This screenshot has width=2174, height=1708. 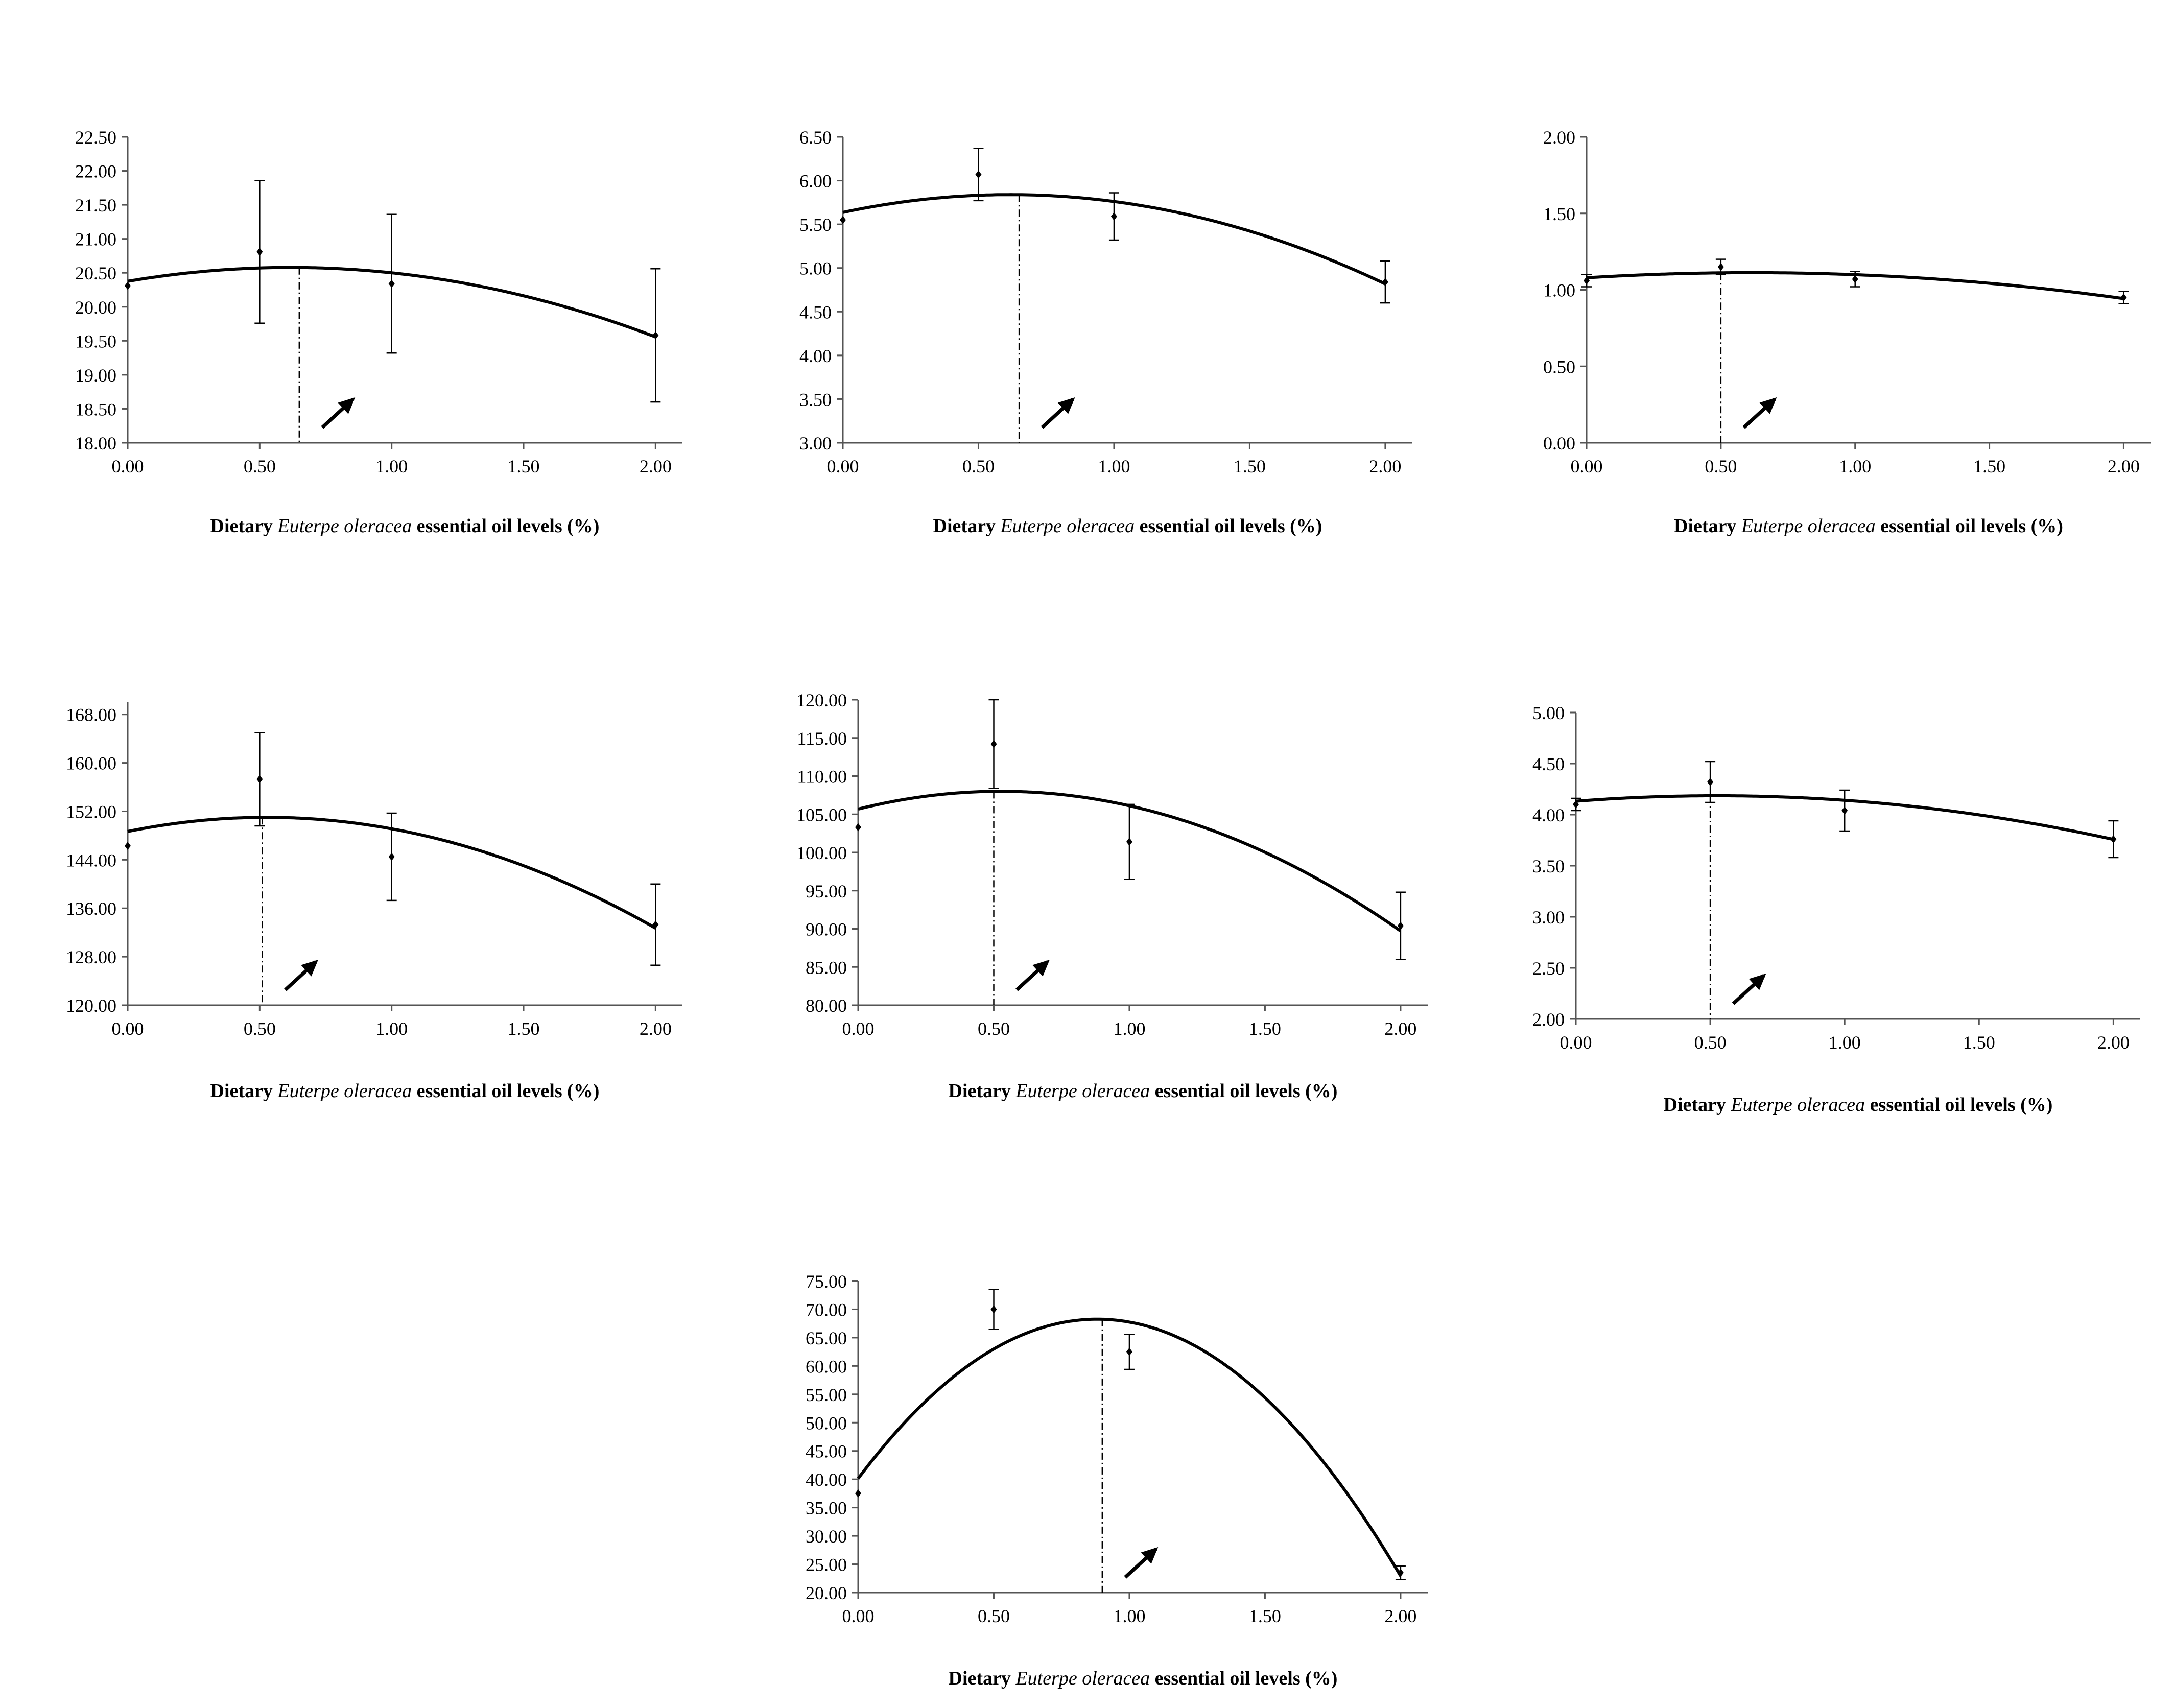 I want to click on y-tick-label: 80.00, so click(x=827, y=1005).